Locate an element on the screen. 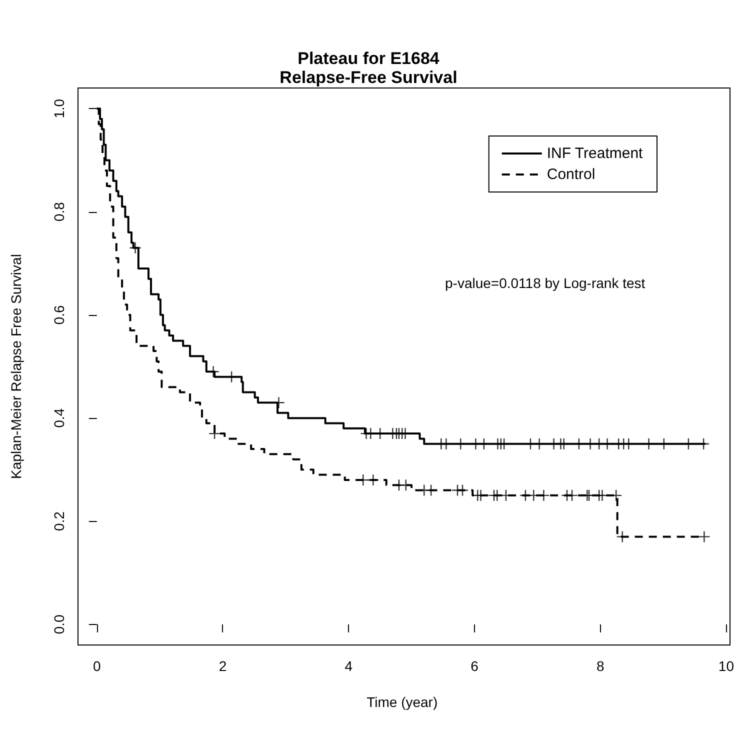 This screenshot has width=737, height=735. y-tick-label: 0.2 is located at coordinates (59, 521).